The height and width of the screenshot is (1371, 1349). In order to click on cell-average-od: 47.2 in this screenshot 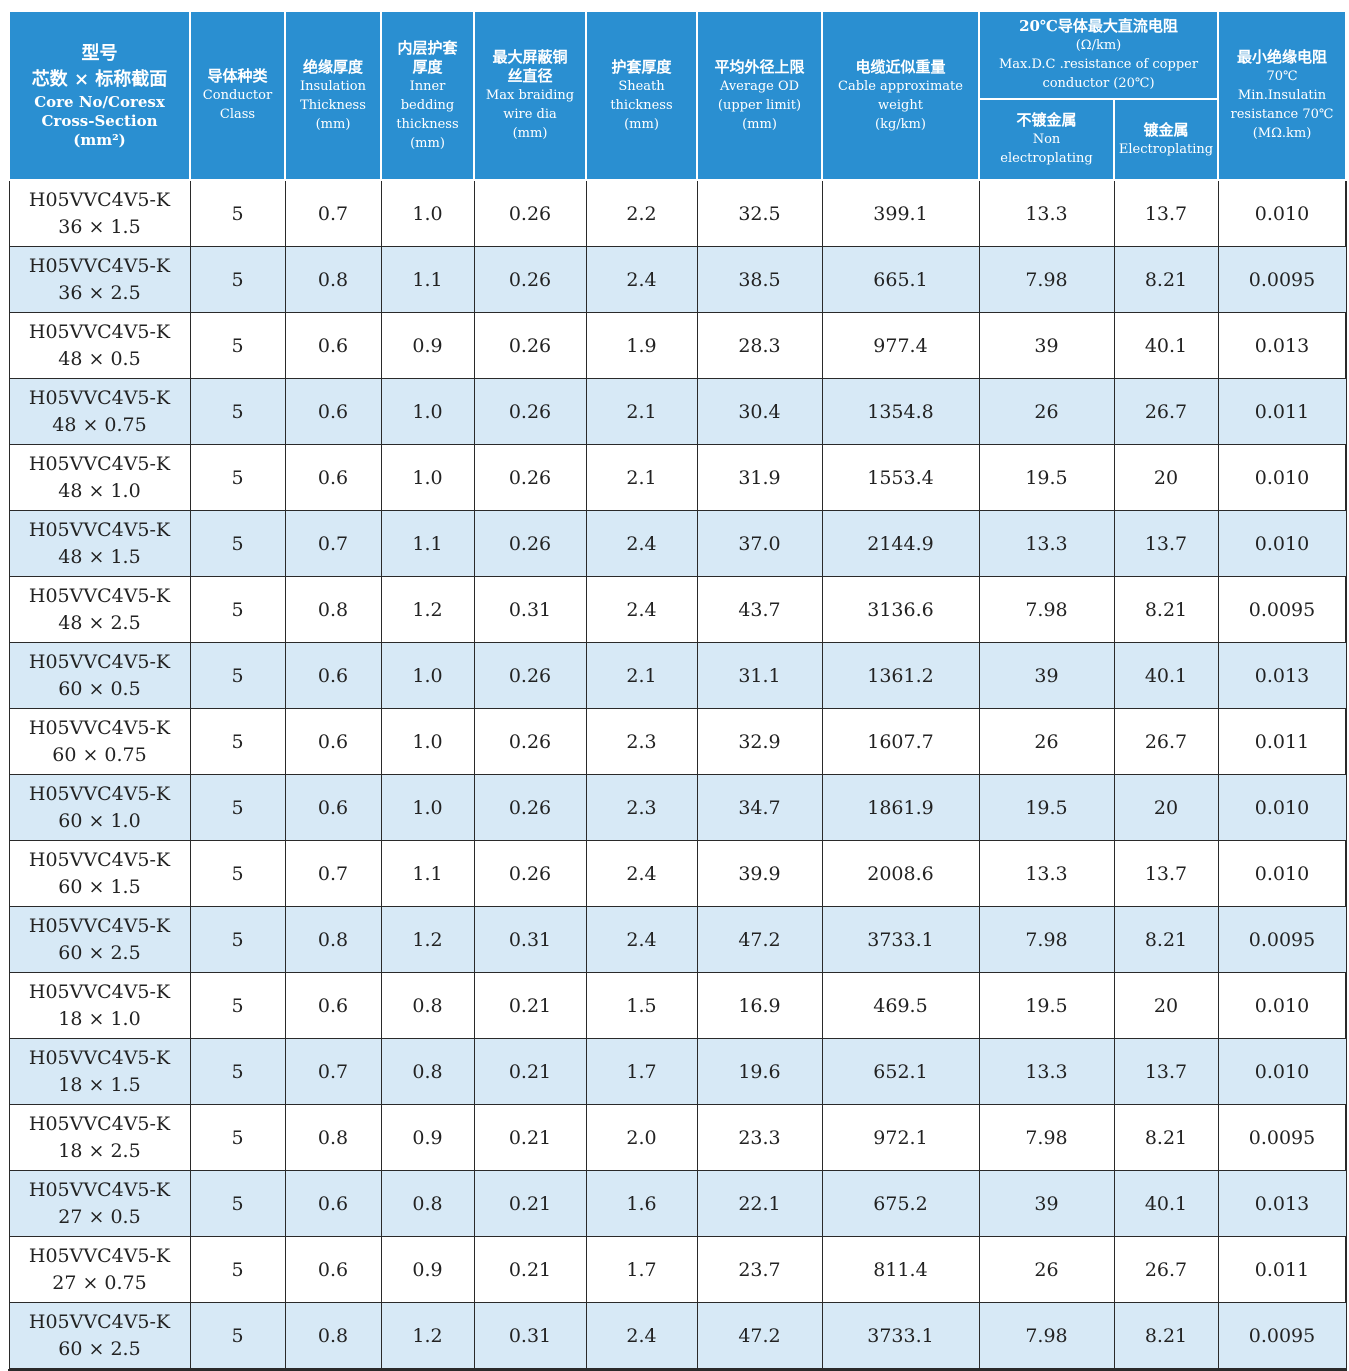, I will do `click(759, 1335)`.